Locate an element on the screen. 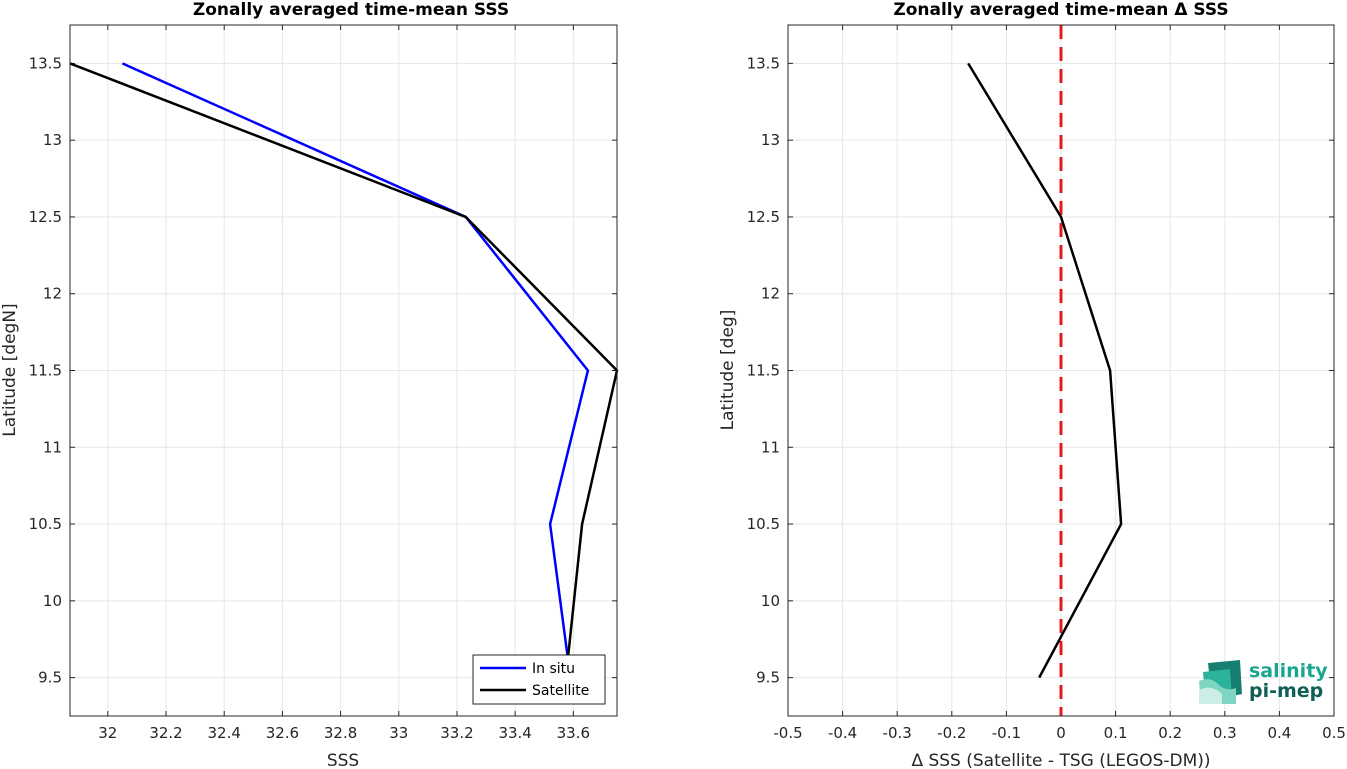  legend: In situ Satellite is located at coordinates (539, 679).